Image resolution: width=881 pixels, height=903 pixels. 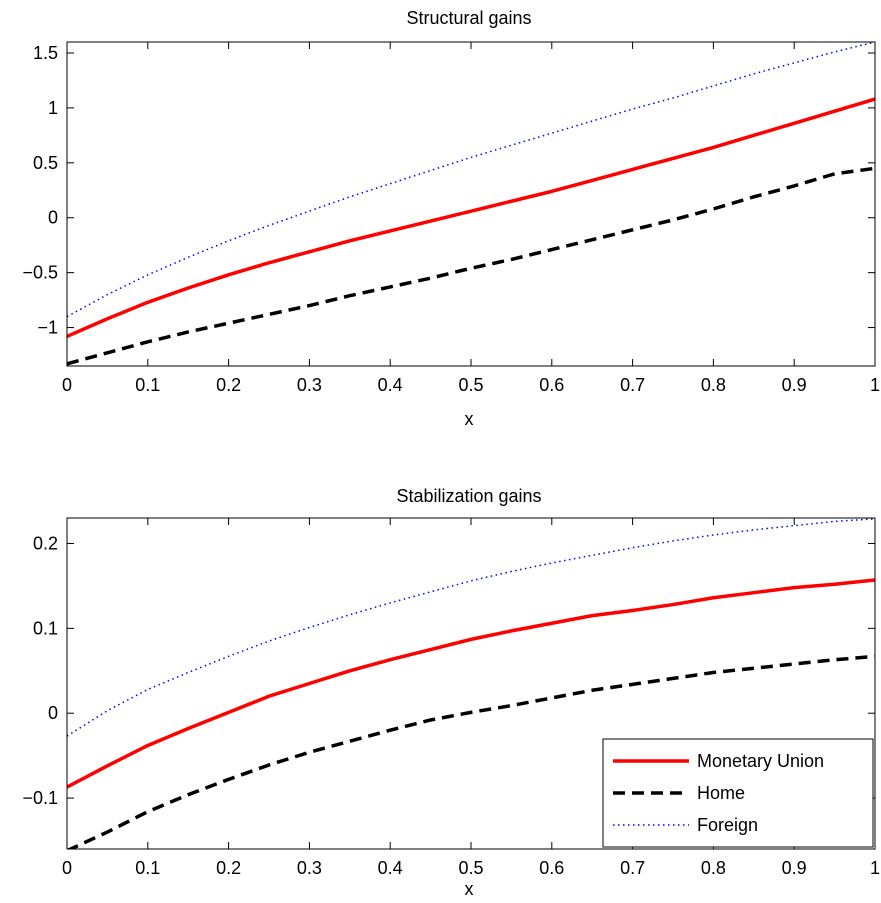 I want to click on panel-title: Stabilization gains, so click(x=468, y=496).